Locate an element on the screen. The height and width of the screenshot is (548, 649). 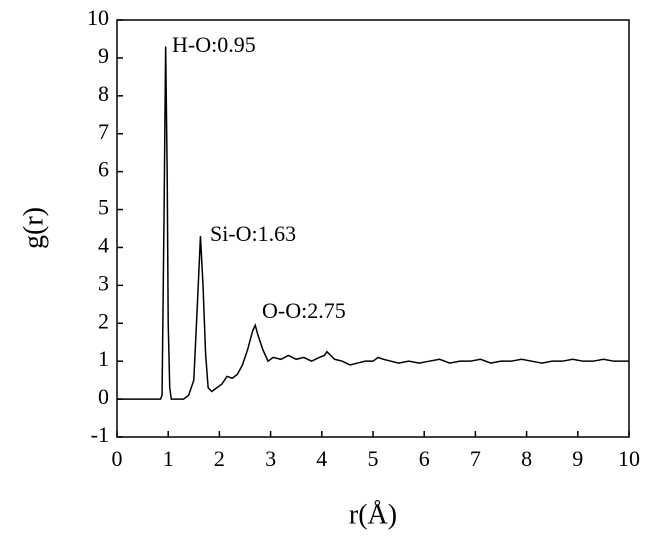
y-tick-label: 2 is located at coordinates (103, 320).